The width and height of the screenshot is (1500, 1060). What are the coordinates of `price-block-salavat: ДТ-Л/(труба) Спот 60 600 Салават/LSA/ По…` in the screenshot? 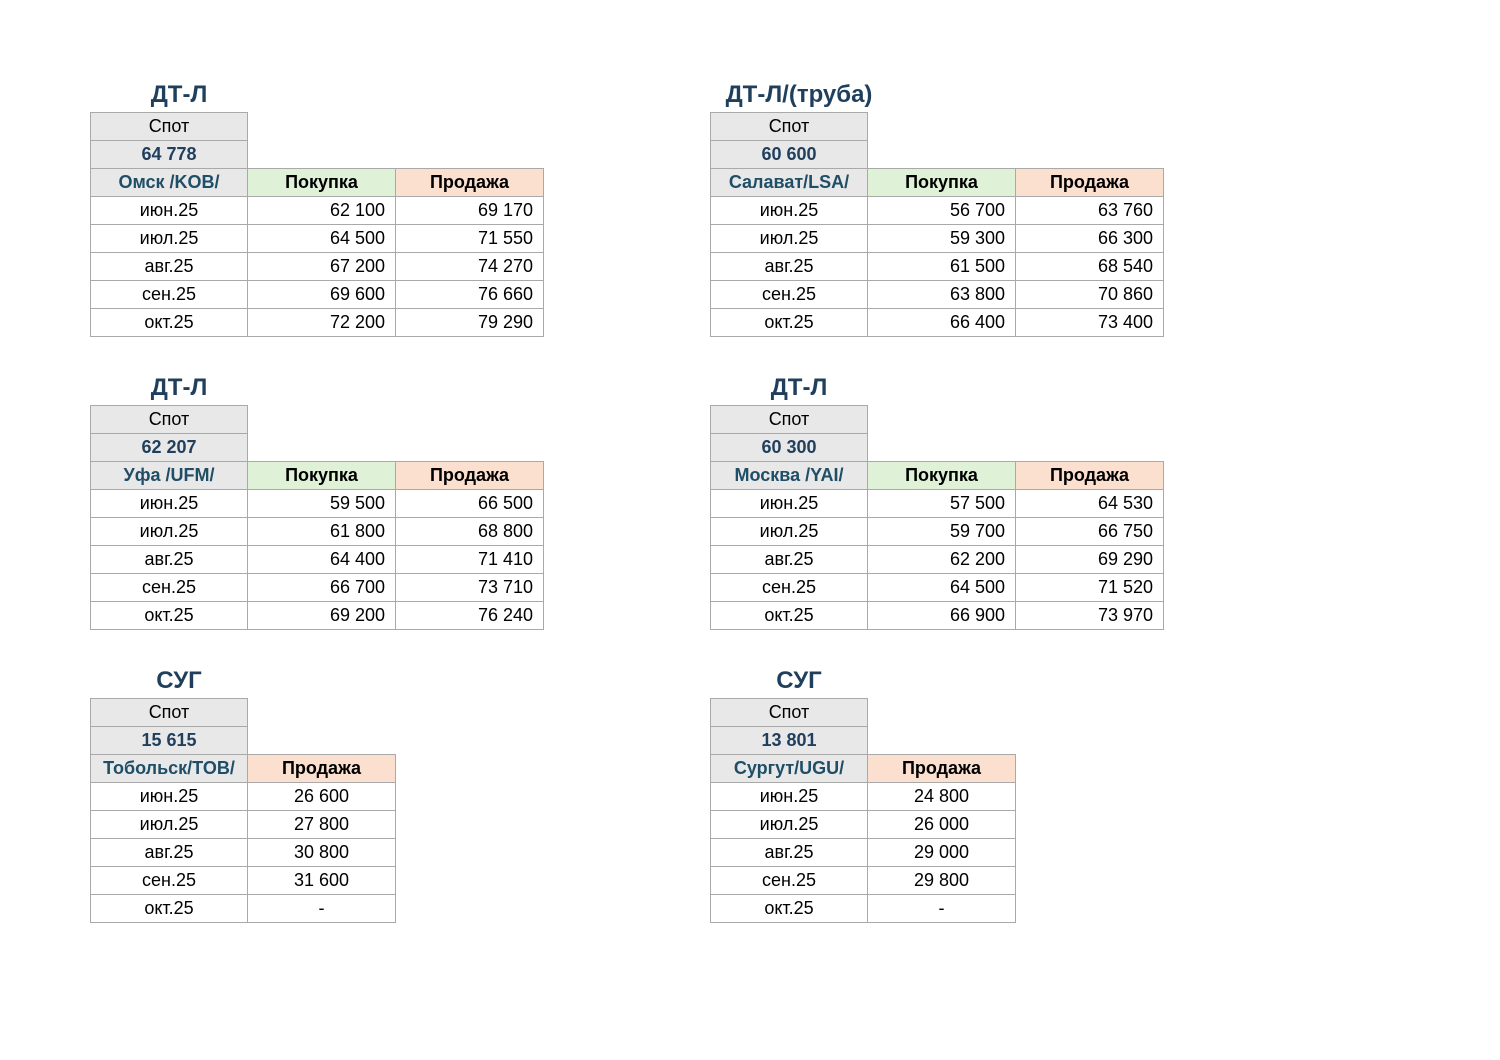 It's located at (937, 207).